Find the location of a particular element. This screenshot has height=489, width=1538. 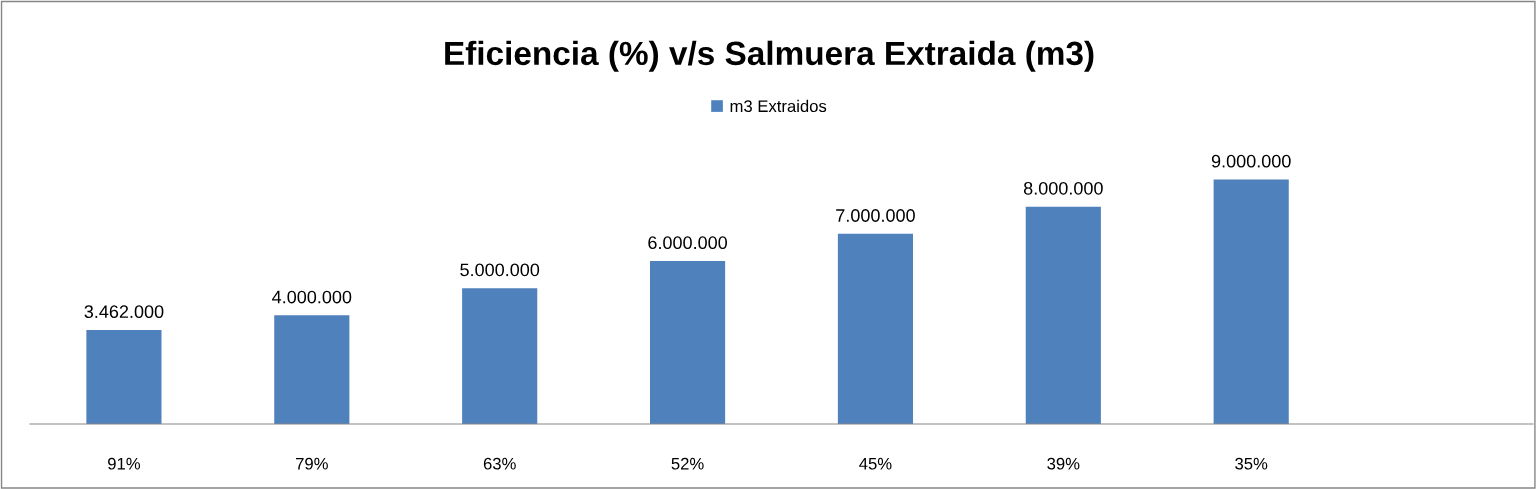

data-label: 6.000.000 is located at coordinates (688, 243).